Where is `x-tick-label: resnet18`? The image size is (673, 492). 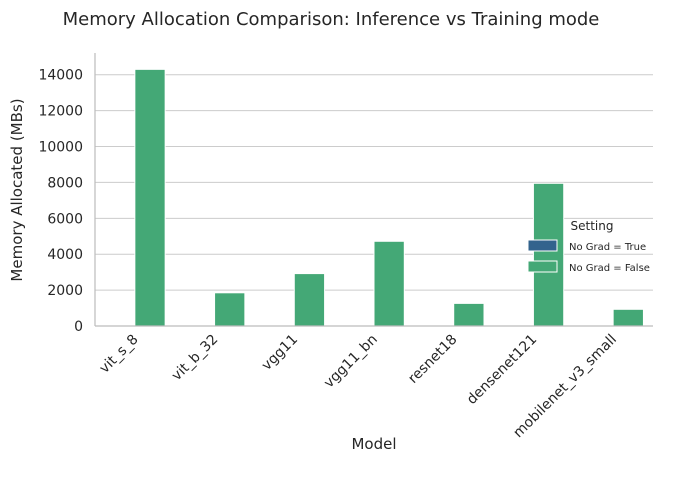 x-tick-label: resnet18 is located at coordinates (432, 359).